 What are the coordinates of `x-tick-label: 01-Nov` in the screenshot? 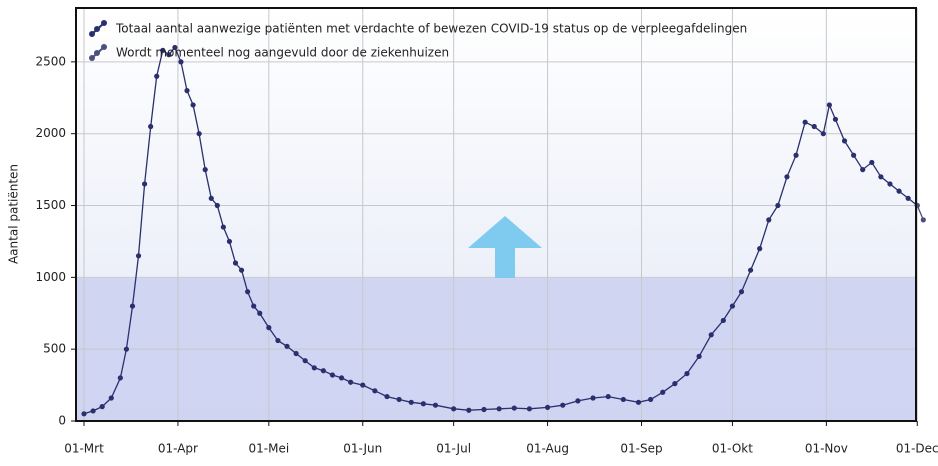 It's located at (826, 449).